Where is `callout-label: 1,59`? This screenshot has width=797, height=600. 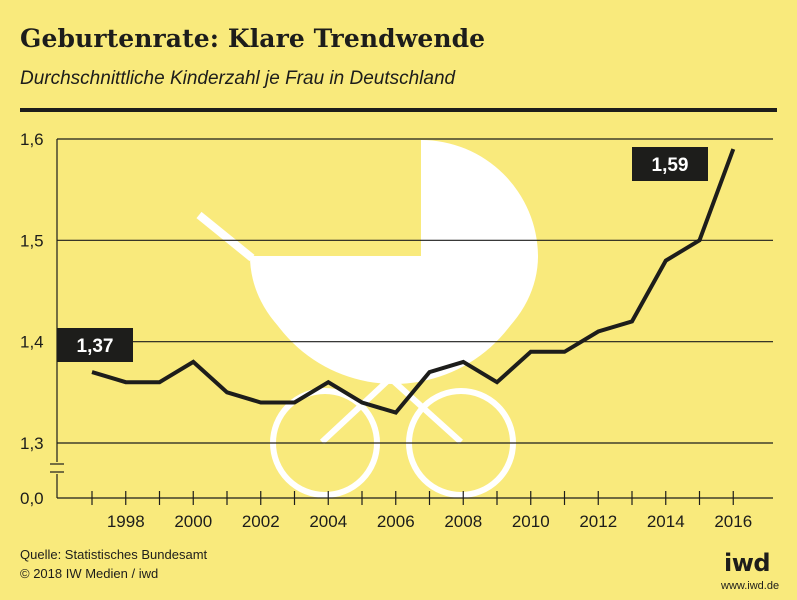 callout-label: 1,59 is located at coordinates (670, 165).